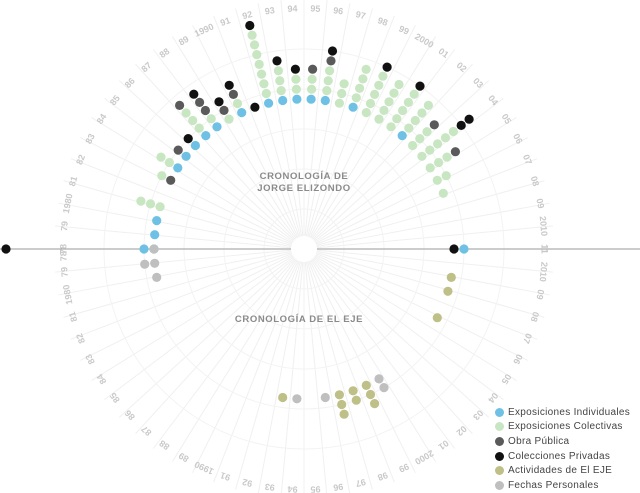 The height and width of the screenshot is (493, 640). I want to click on legend-item-personales: Fechas Personales, so click(567, 485).